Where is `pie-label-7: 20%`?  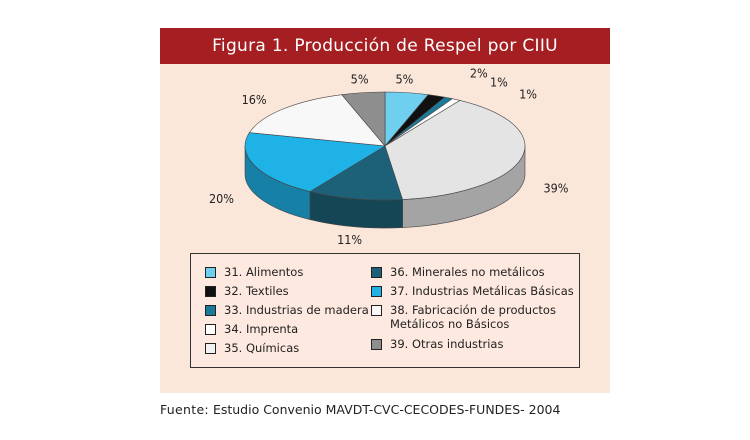 pie-label-7: 20% is located at coordinates (221, 198).